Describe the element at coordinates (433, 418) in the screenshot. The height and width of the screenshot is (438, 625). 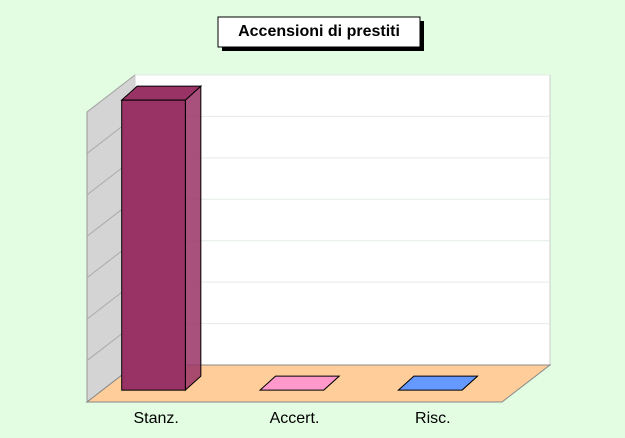
I see `x-tick-label: Risc.` at that location.